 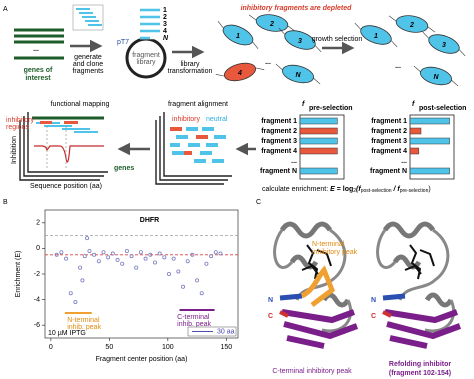 What do you see at coordinates (88, 57) in the screenshot?
I see `step-label: generate` at bounding box center [88, 57].